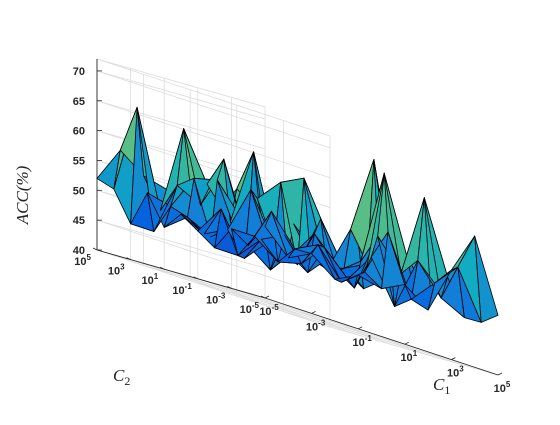  Describe the element at coordinates (316, 325) in the screenshot. I see `x-tick-label: 10⁻³` at that location.